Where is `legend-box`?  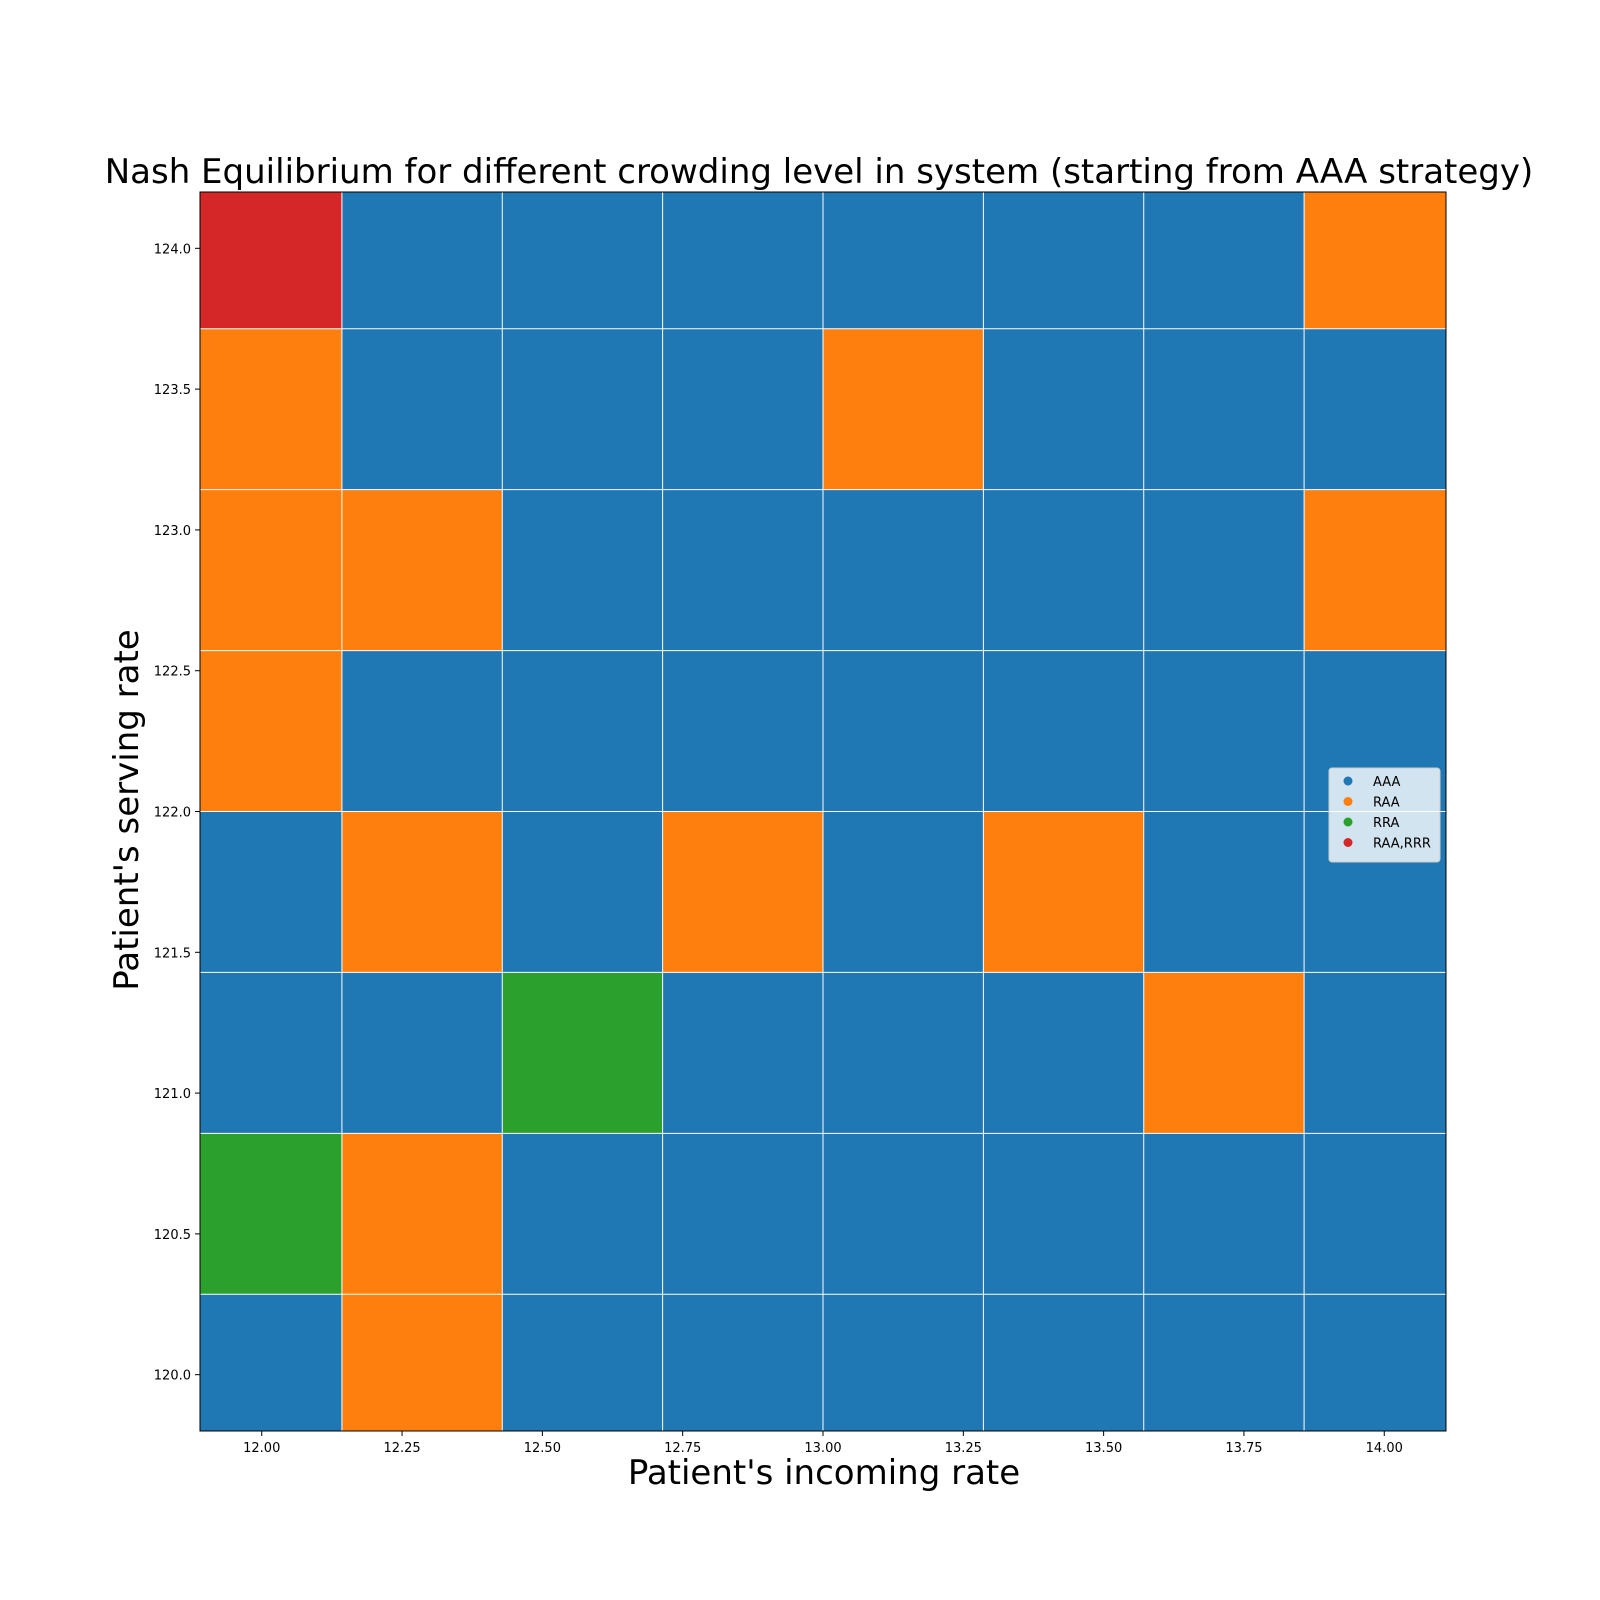 legend-box is located at coordinates (1384, 815).